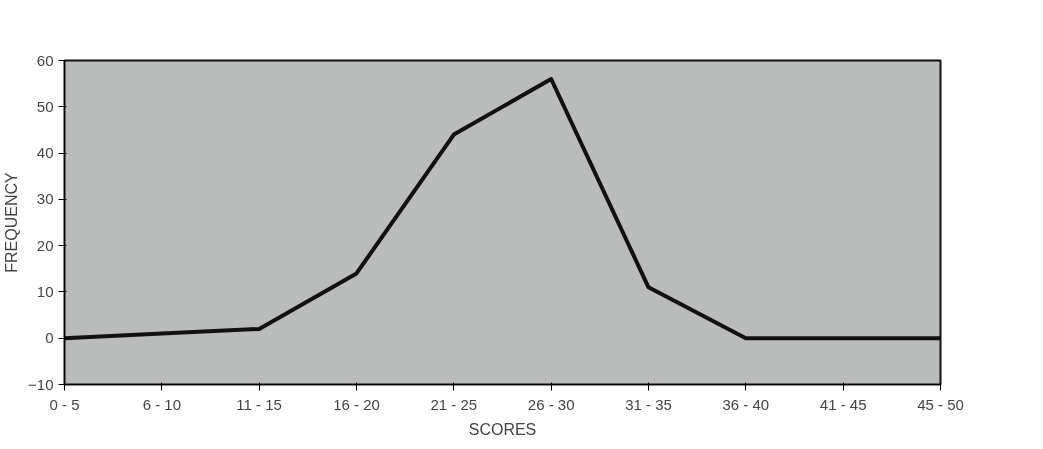 This screenshot has height=449, width=1043. What do you see at coordinates (259, 404) in the screenshot?
I see `x-tick-label: 11 - 15` at bounding box center [259, 404].